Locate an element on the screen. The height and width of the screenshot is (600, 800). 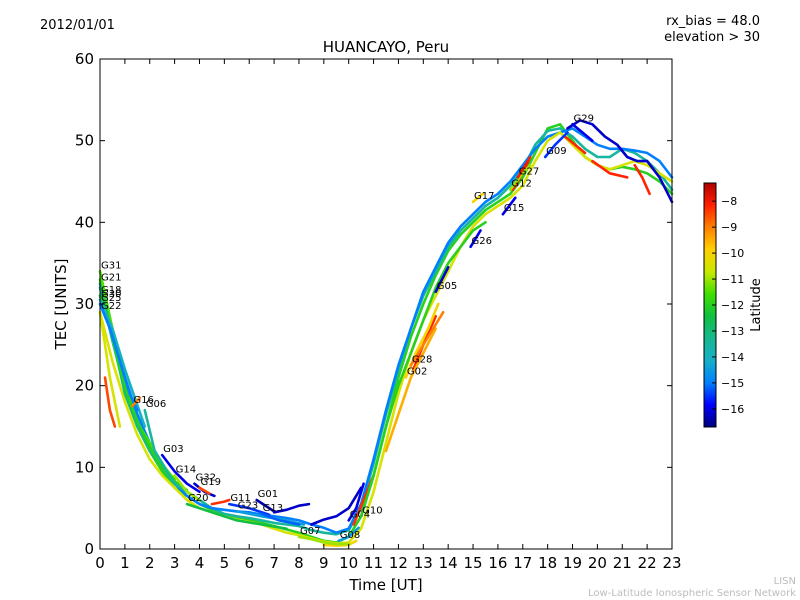
satellite-track-g05 is located at coordinates (442, 280).